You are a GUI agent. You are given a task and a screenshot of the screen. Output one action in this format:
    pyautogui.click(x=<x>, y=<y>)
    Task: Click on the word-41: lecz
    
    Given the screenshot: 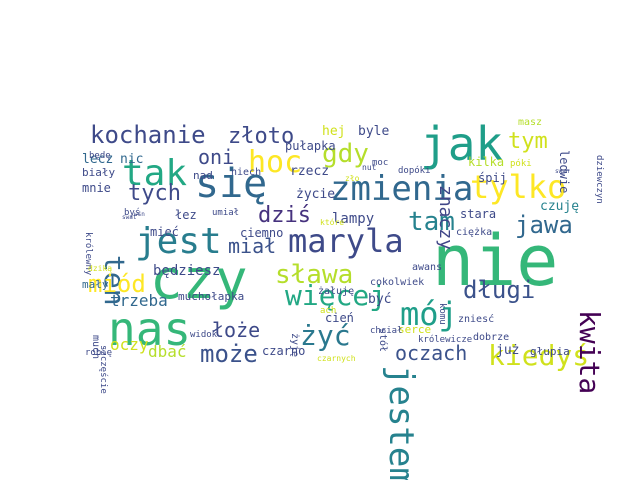 What is the action you would take?
    pyautogui.click(x=97, y=159)
    